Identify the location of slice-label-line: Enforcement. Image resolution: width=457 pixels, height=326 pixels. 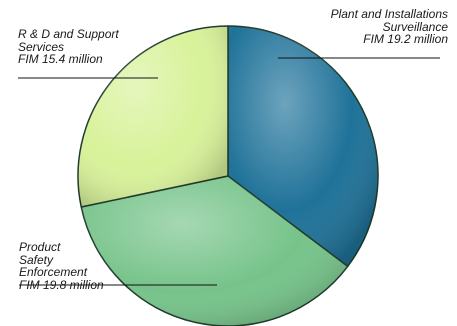
(53, 272).